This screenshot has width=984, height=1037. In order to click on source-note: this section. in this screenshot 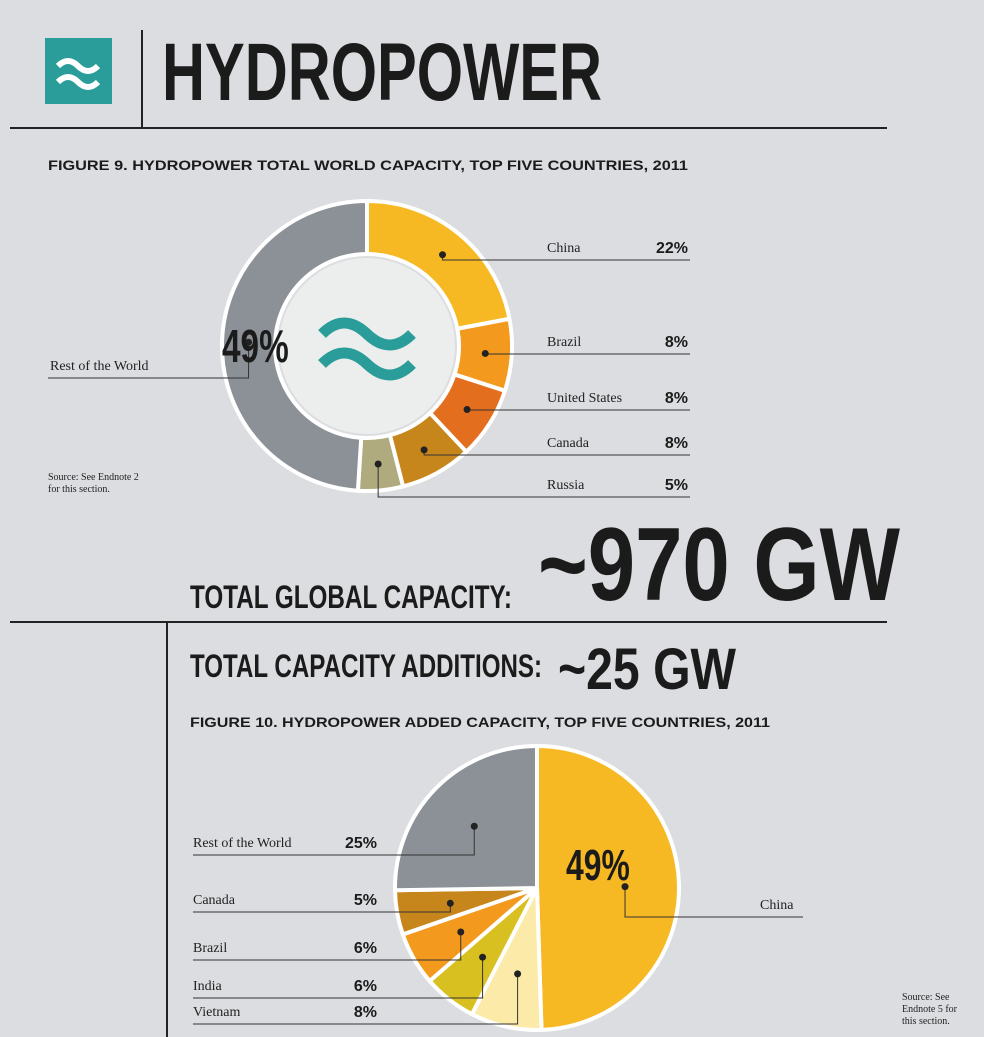, I will do `click(926, 1021)`.